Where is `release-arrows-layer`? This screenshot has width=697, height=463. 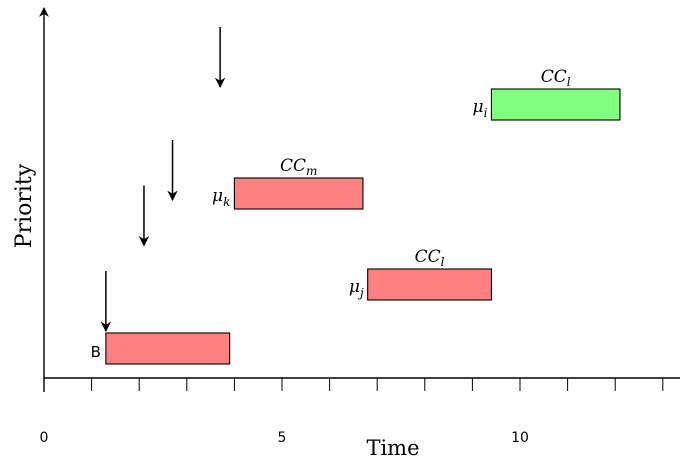 release-arrows-layer is located at coordinates (163, 180).